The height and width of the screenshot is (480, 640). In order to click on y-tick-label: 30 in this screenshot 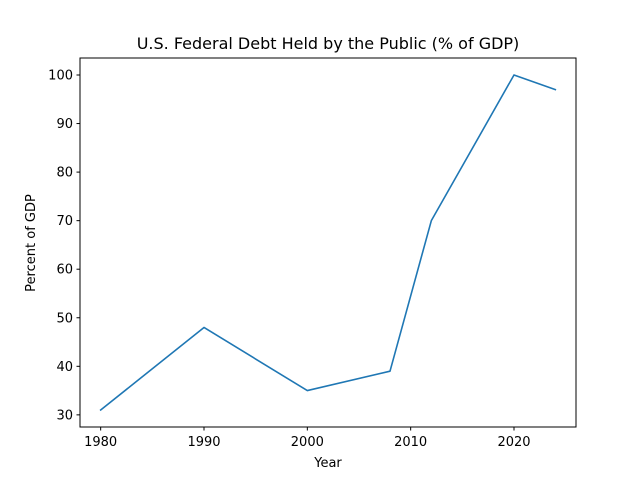, I will do `click(64, 415)`.